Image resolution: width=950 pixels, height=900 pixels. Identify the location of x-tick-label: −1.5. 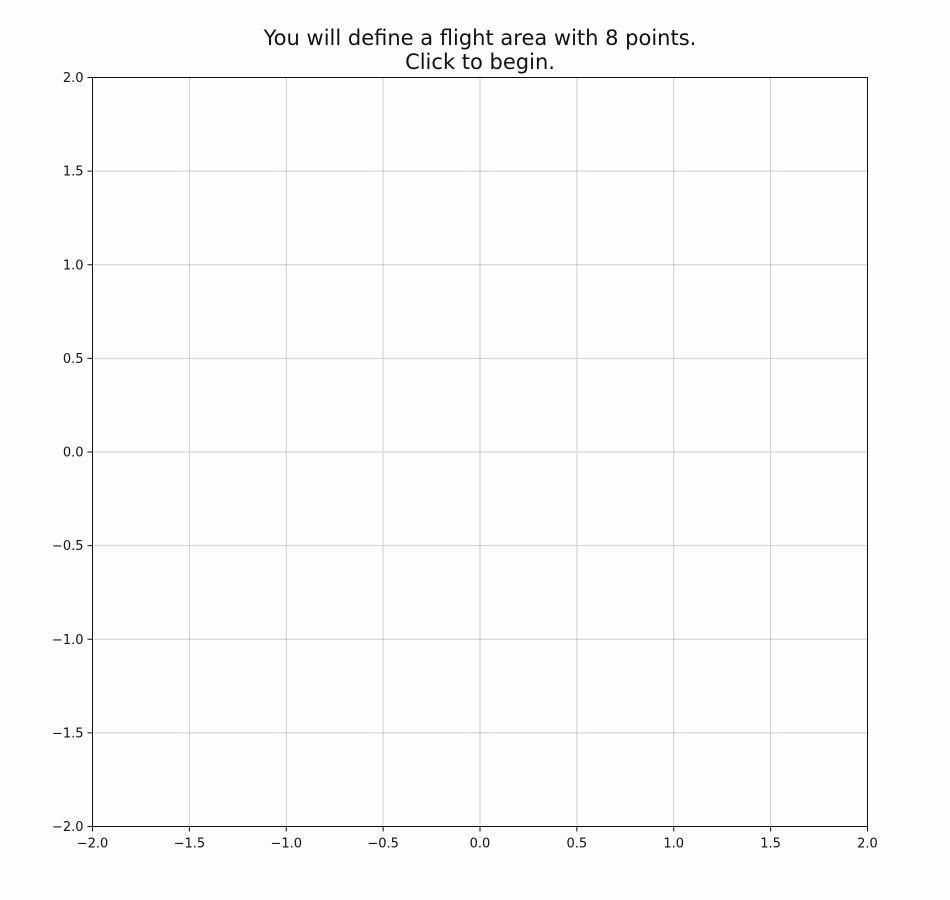
(190, 844).